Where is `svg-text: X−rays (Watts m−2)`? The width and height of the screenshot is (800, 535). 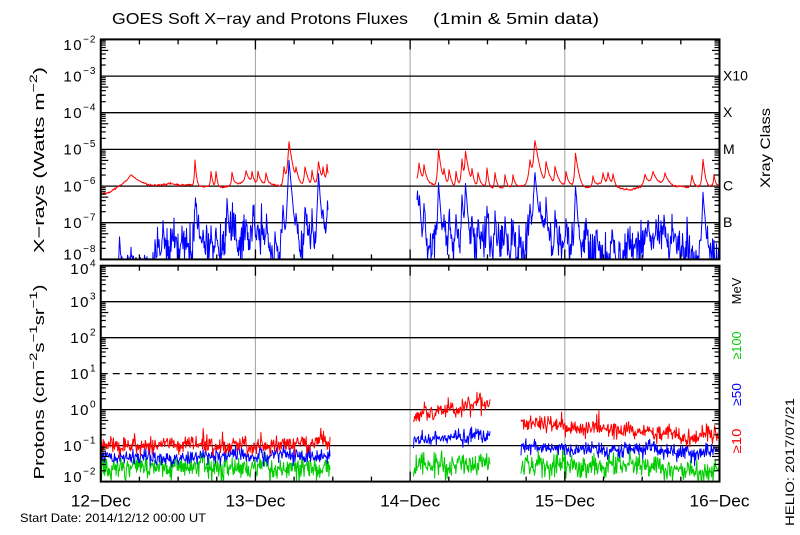 svg-text: X−rays (Watts m−2) is located at coordinates (38, 160).